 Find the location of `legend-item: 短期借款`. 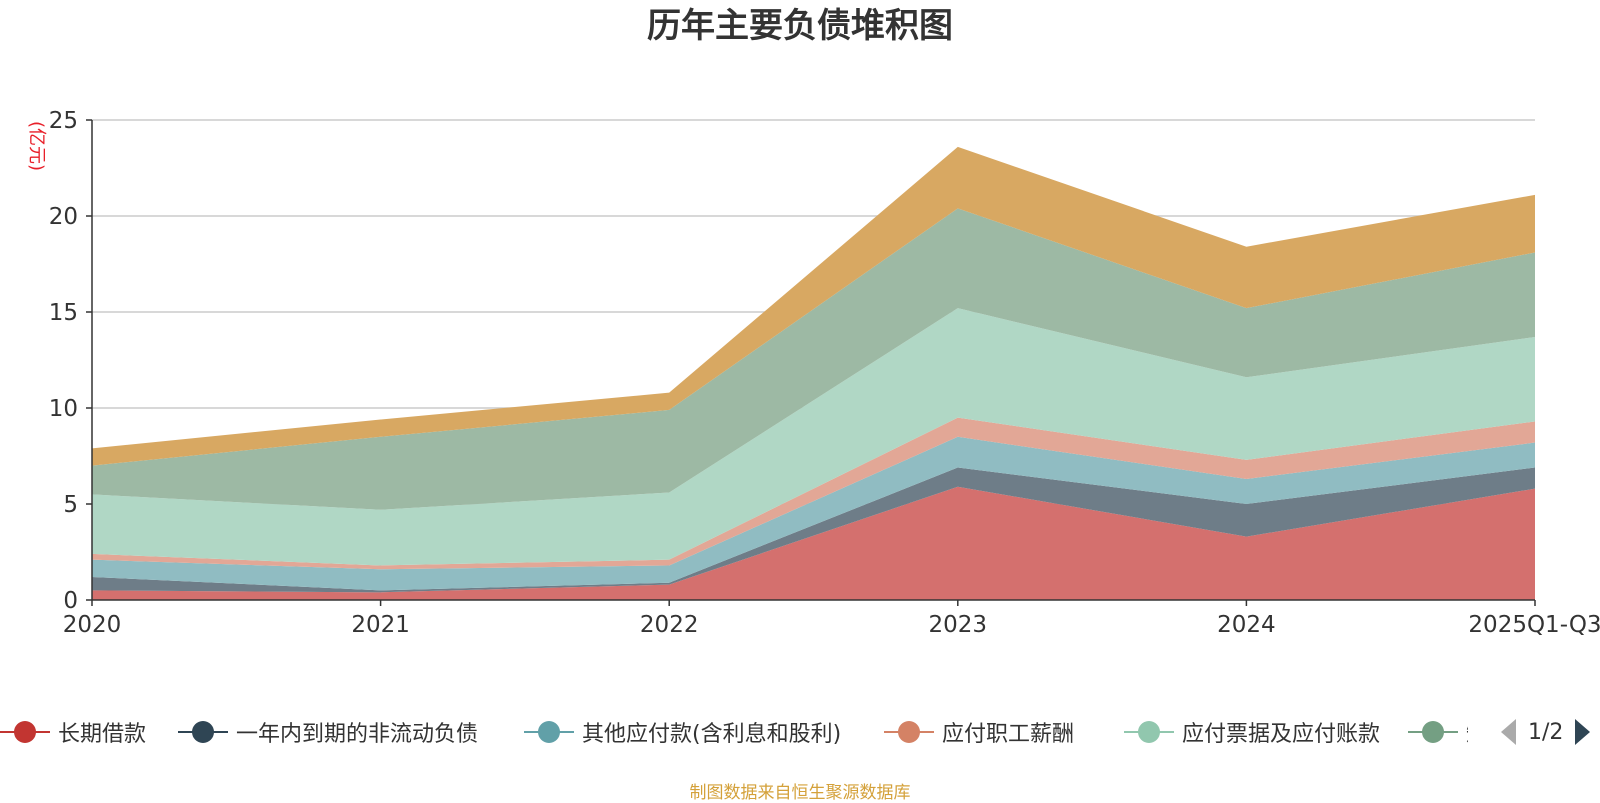

legend-item: 短期借款 is located at coordinates (1438, 732).